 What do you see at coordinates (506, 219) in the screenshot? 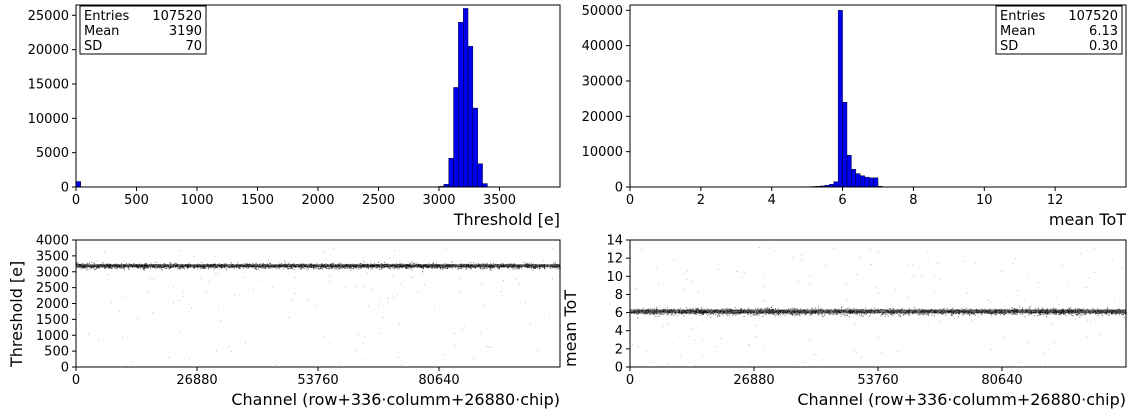
I see `x-axis-label: Threshold [e]` at bounding box center [506, 219].